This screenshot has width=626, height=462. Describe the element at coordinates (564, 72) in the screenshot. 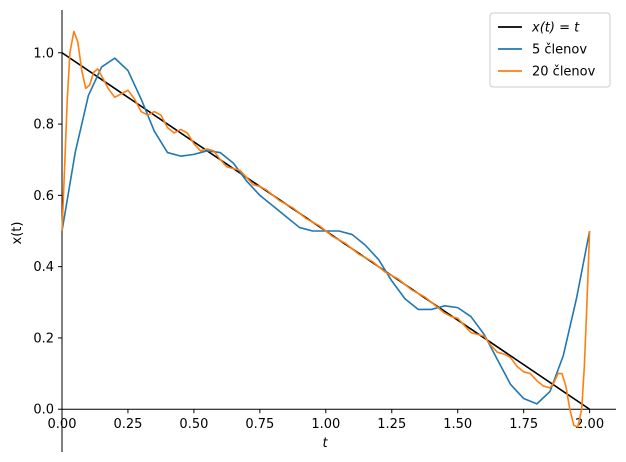

I see `legend-label-2: 20 členov` at that location.